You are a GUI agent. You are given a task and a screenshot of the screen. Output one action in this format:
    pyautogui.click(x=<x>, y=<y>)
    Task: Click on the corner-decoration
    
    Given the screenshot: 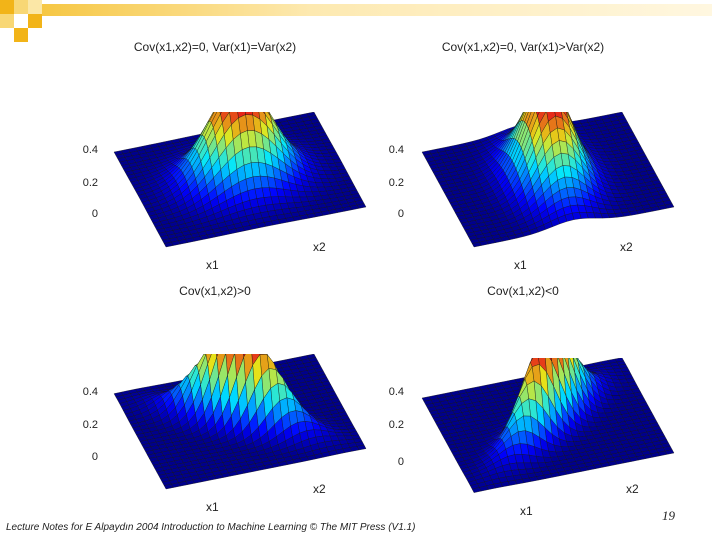 What is the action you would take?
    pyautogui.click(x=30, y=21)
    